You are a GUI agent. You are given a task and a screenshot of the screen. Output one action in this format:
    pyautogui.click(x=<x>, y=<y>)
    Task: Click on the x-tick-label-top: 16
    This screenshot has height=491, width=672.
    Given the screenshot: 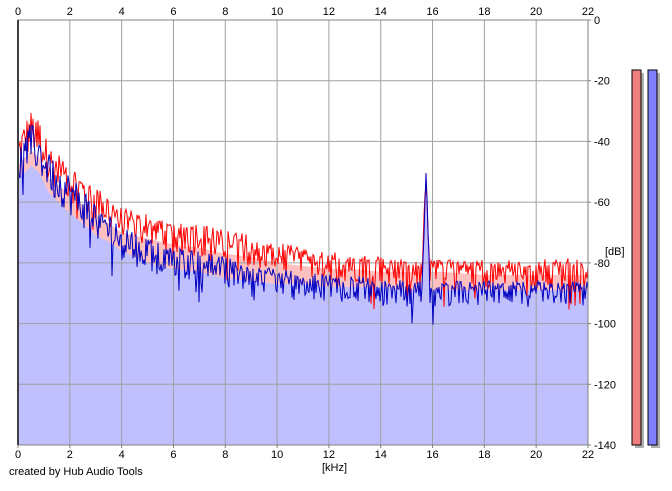 What is the action you would take?
    pyautogui.click(x=432, y=12)
    